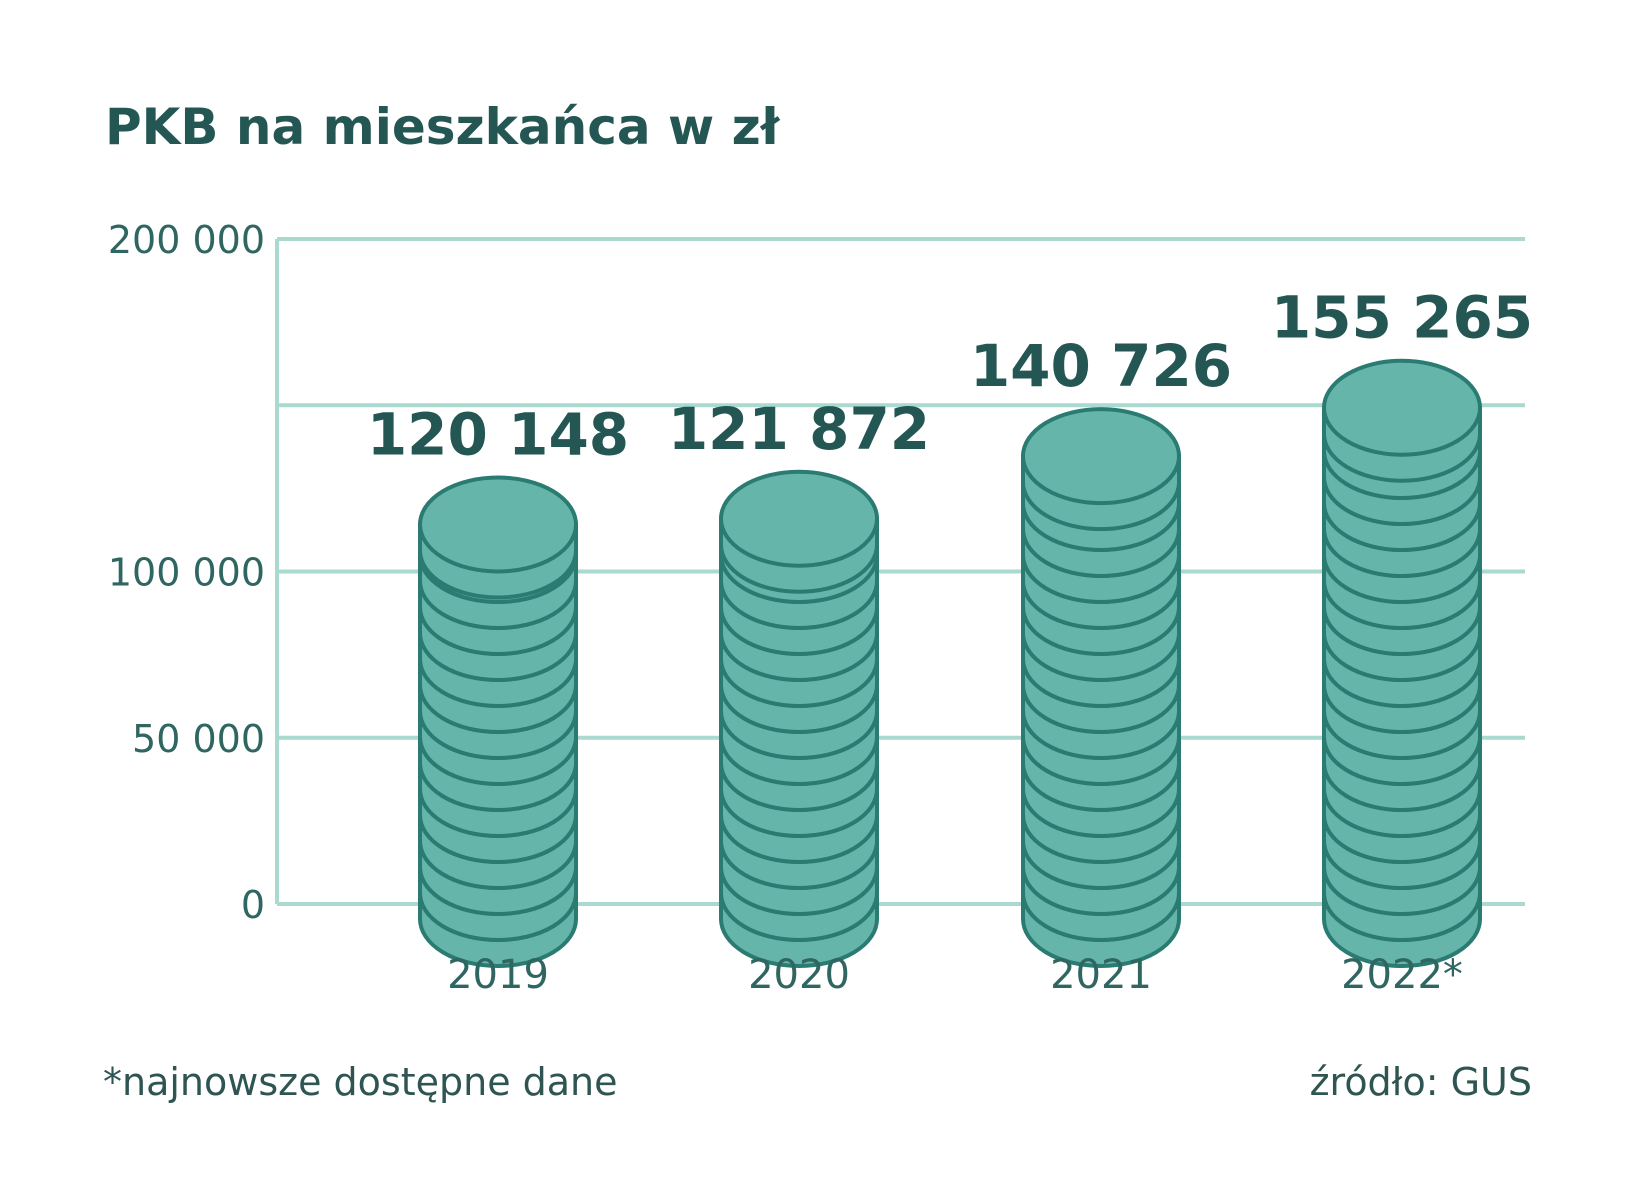  What do you see at coordinates (799, 429) in the screenshot?
I see `value-label: 121 872` at bounding box center [799, 429].